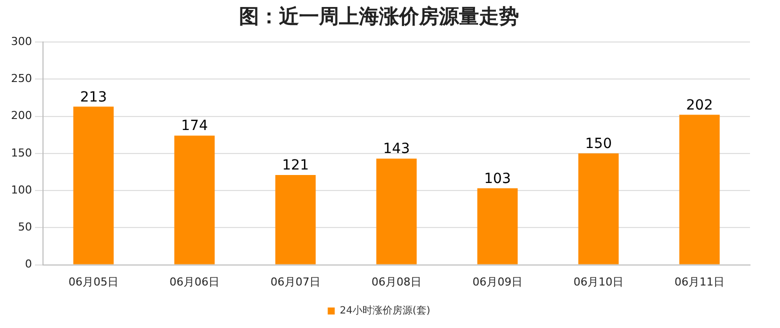 This screenshot has height=328, width=780. Describe the element at coordinates (397, 281) in the screenshot. I see `x-tick-label: 06月08日` at that location.